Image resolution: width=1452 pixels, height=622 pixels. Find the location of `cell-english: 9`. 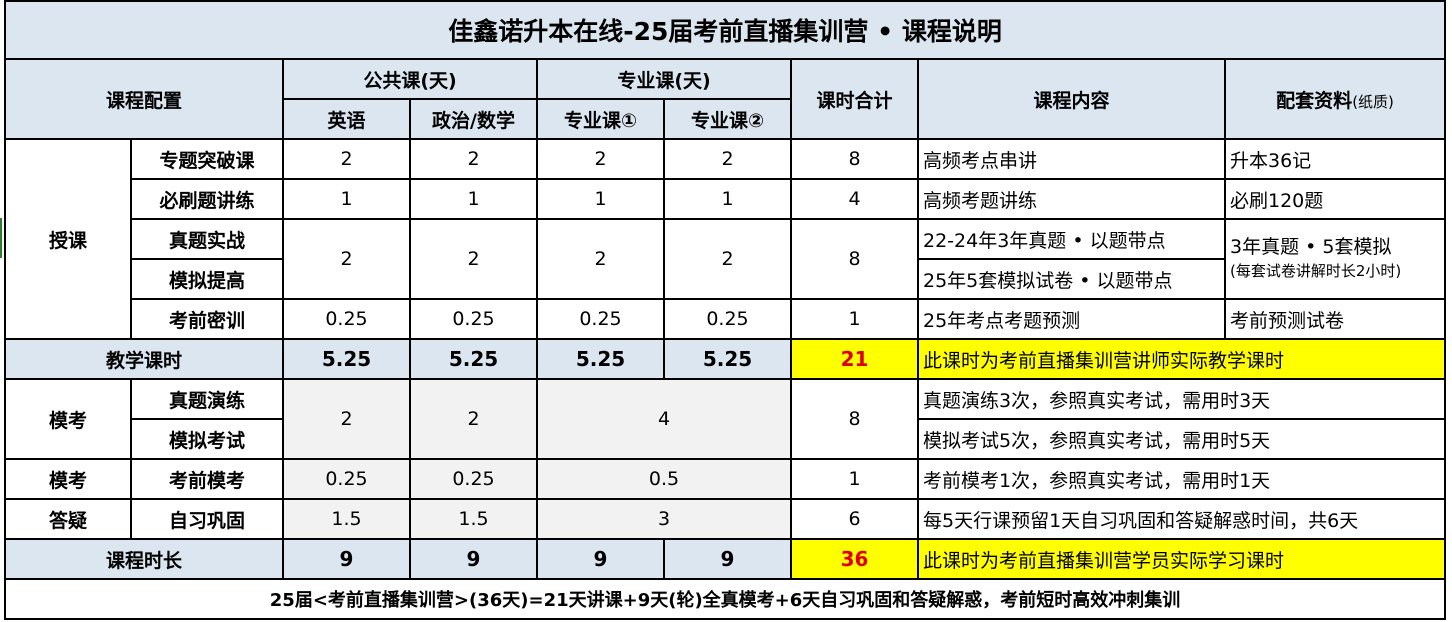

cell-english: 9 is located at coordinates (346, 559).